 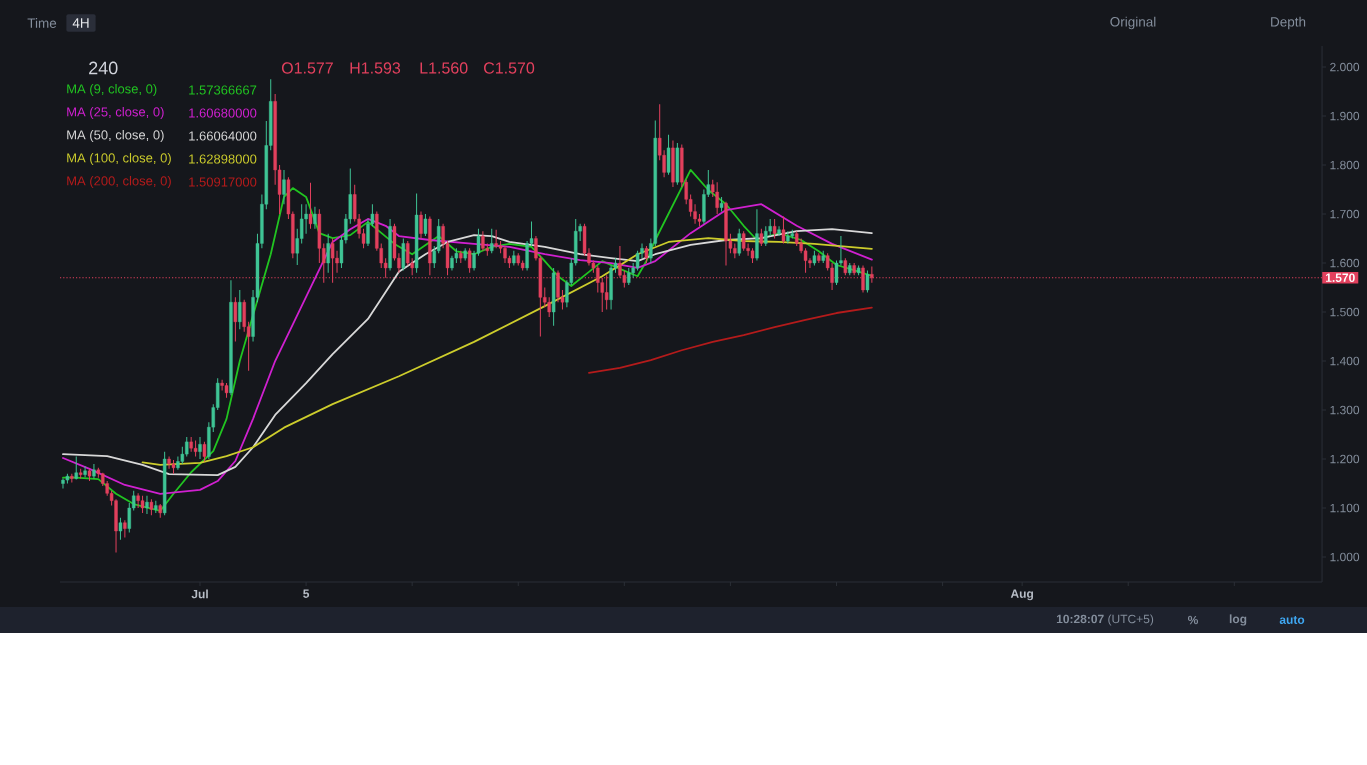 What do you see at coordinates (1292, 620) in the screenshot?
I see `text: auto` at bounding box center [1292, 620].